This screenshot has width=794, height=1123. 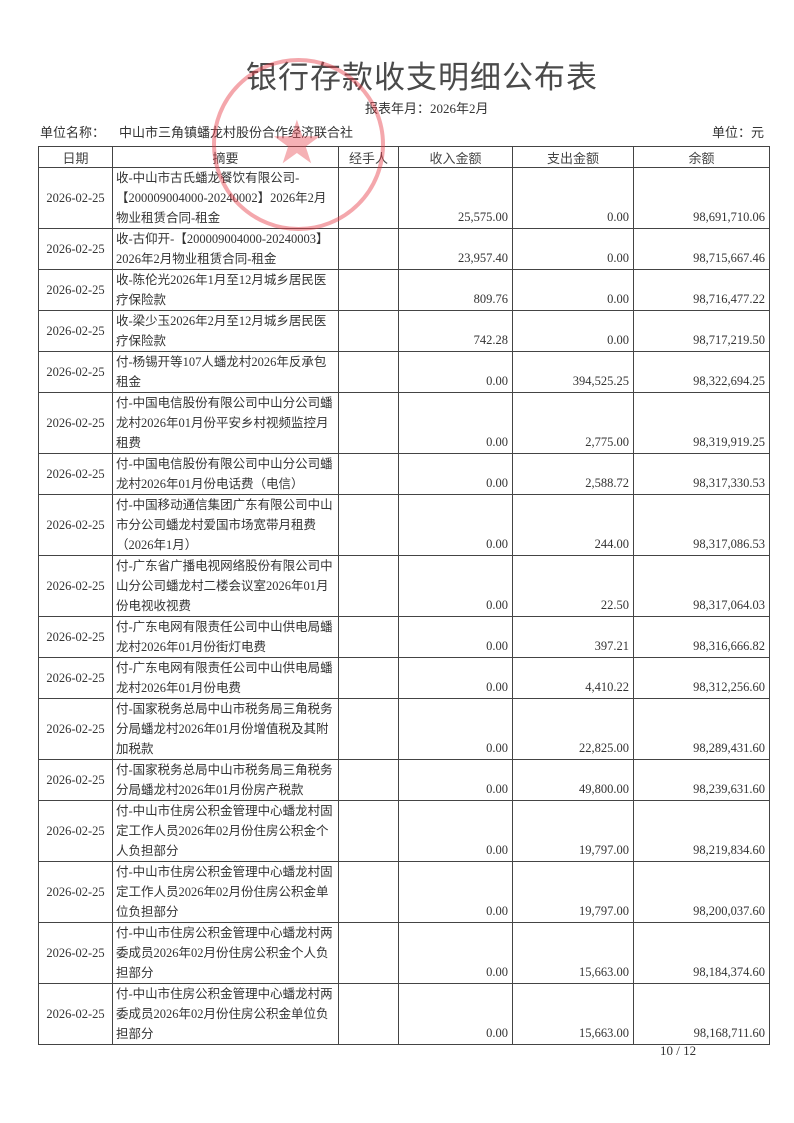 What do you see at coordinates (701, 729) in the screenshot?
I see `cell-balance: 98,289,431.60` at bounding box center [701, 729].